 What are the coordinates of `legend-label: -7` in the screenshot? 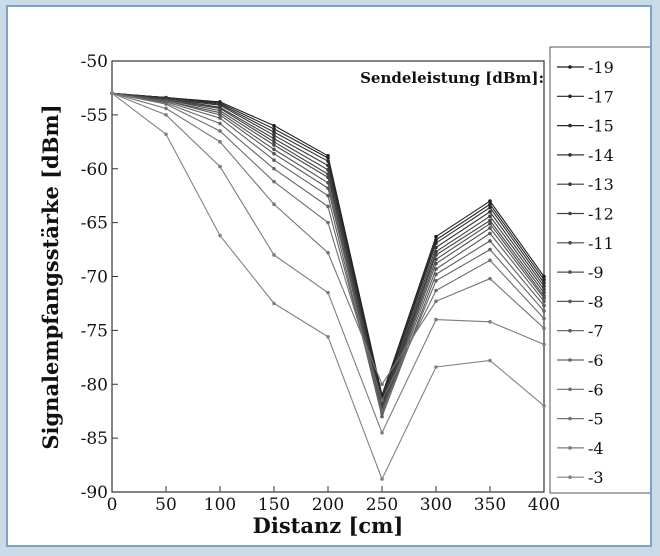 It's located at (596, 331).